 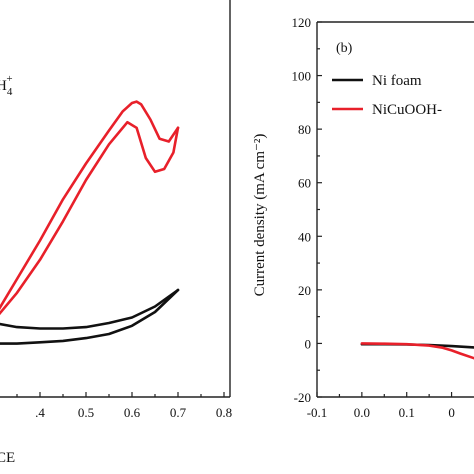 What do you see at coordinates (344, 48) in the screenshot?
I see `panel-b-label: (b)` at bounding box center [344, 48].